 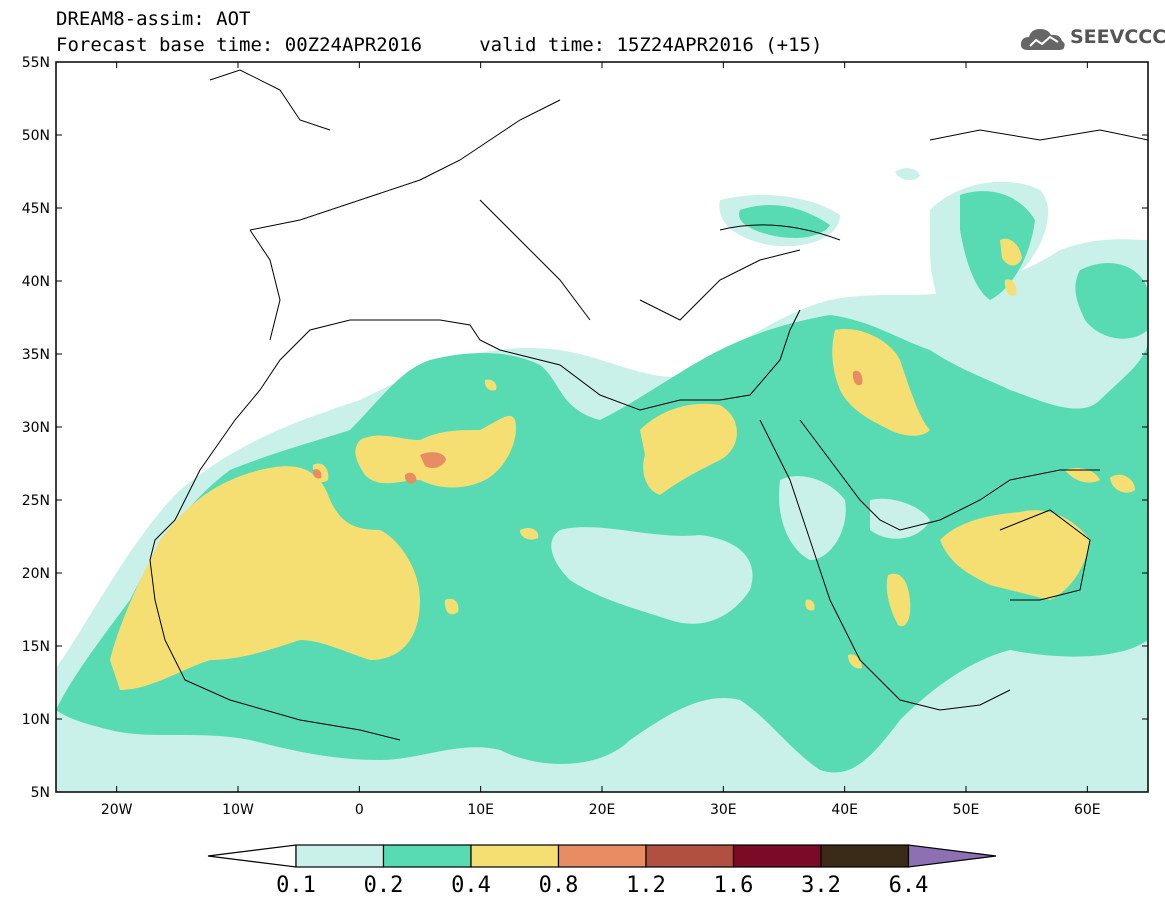 What do you see at coordinates (238, 810) in the screenshot?
I see `lon-label: 10W` at bounding box center [238, 810].